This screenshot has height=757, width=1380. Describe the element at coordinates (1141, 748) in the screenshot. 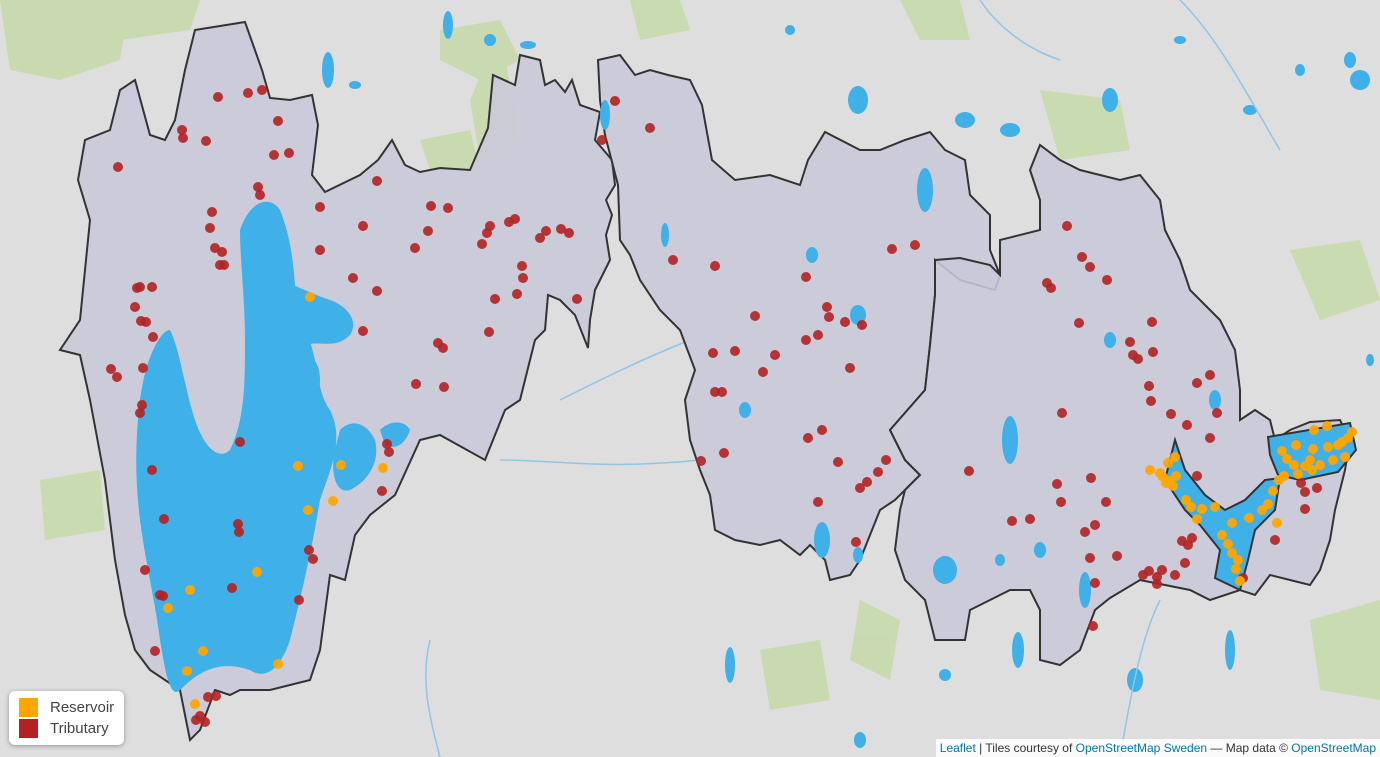

I see `osm-sweden-link: OpenStreetMap Sweden` at that location.